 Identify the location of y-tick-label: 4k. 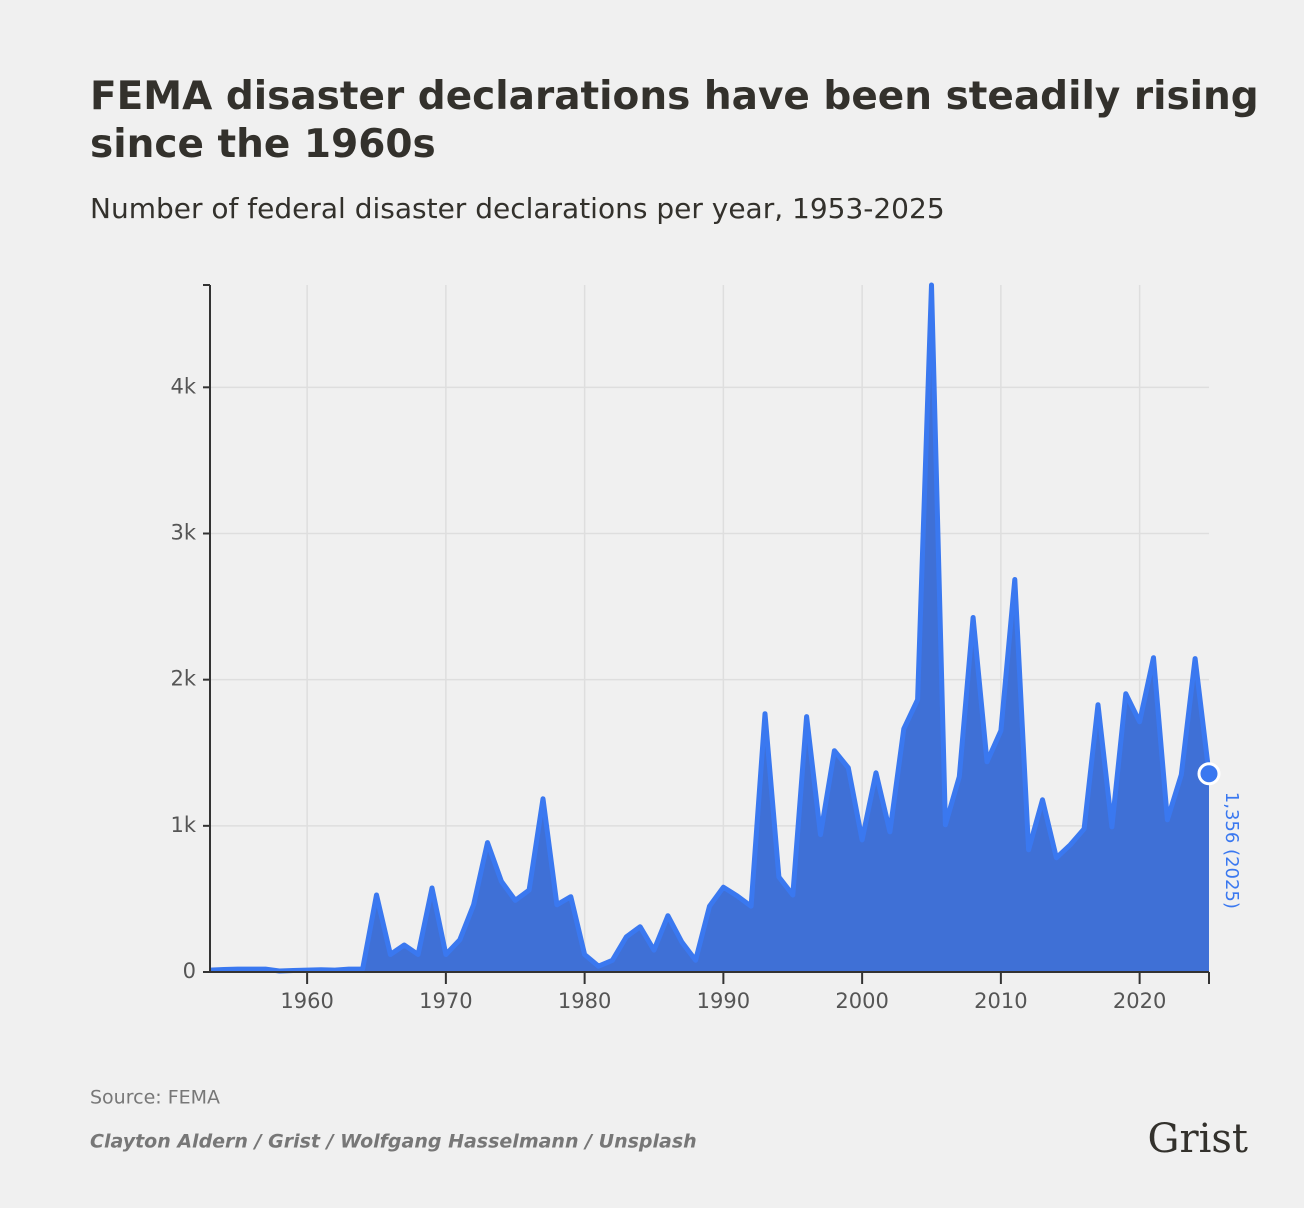
(183, 386).